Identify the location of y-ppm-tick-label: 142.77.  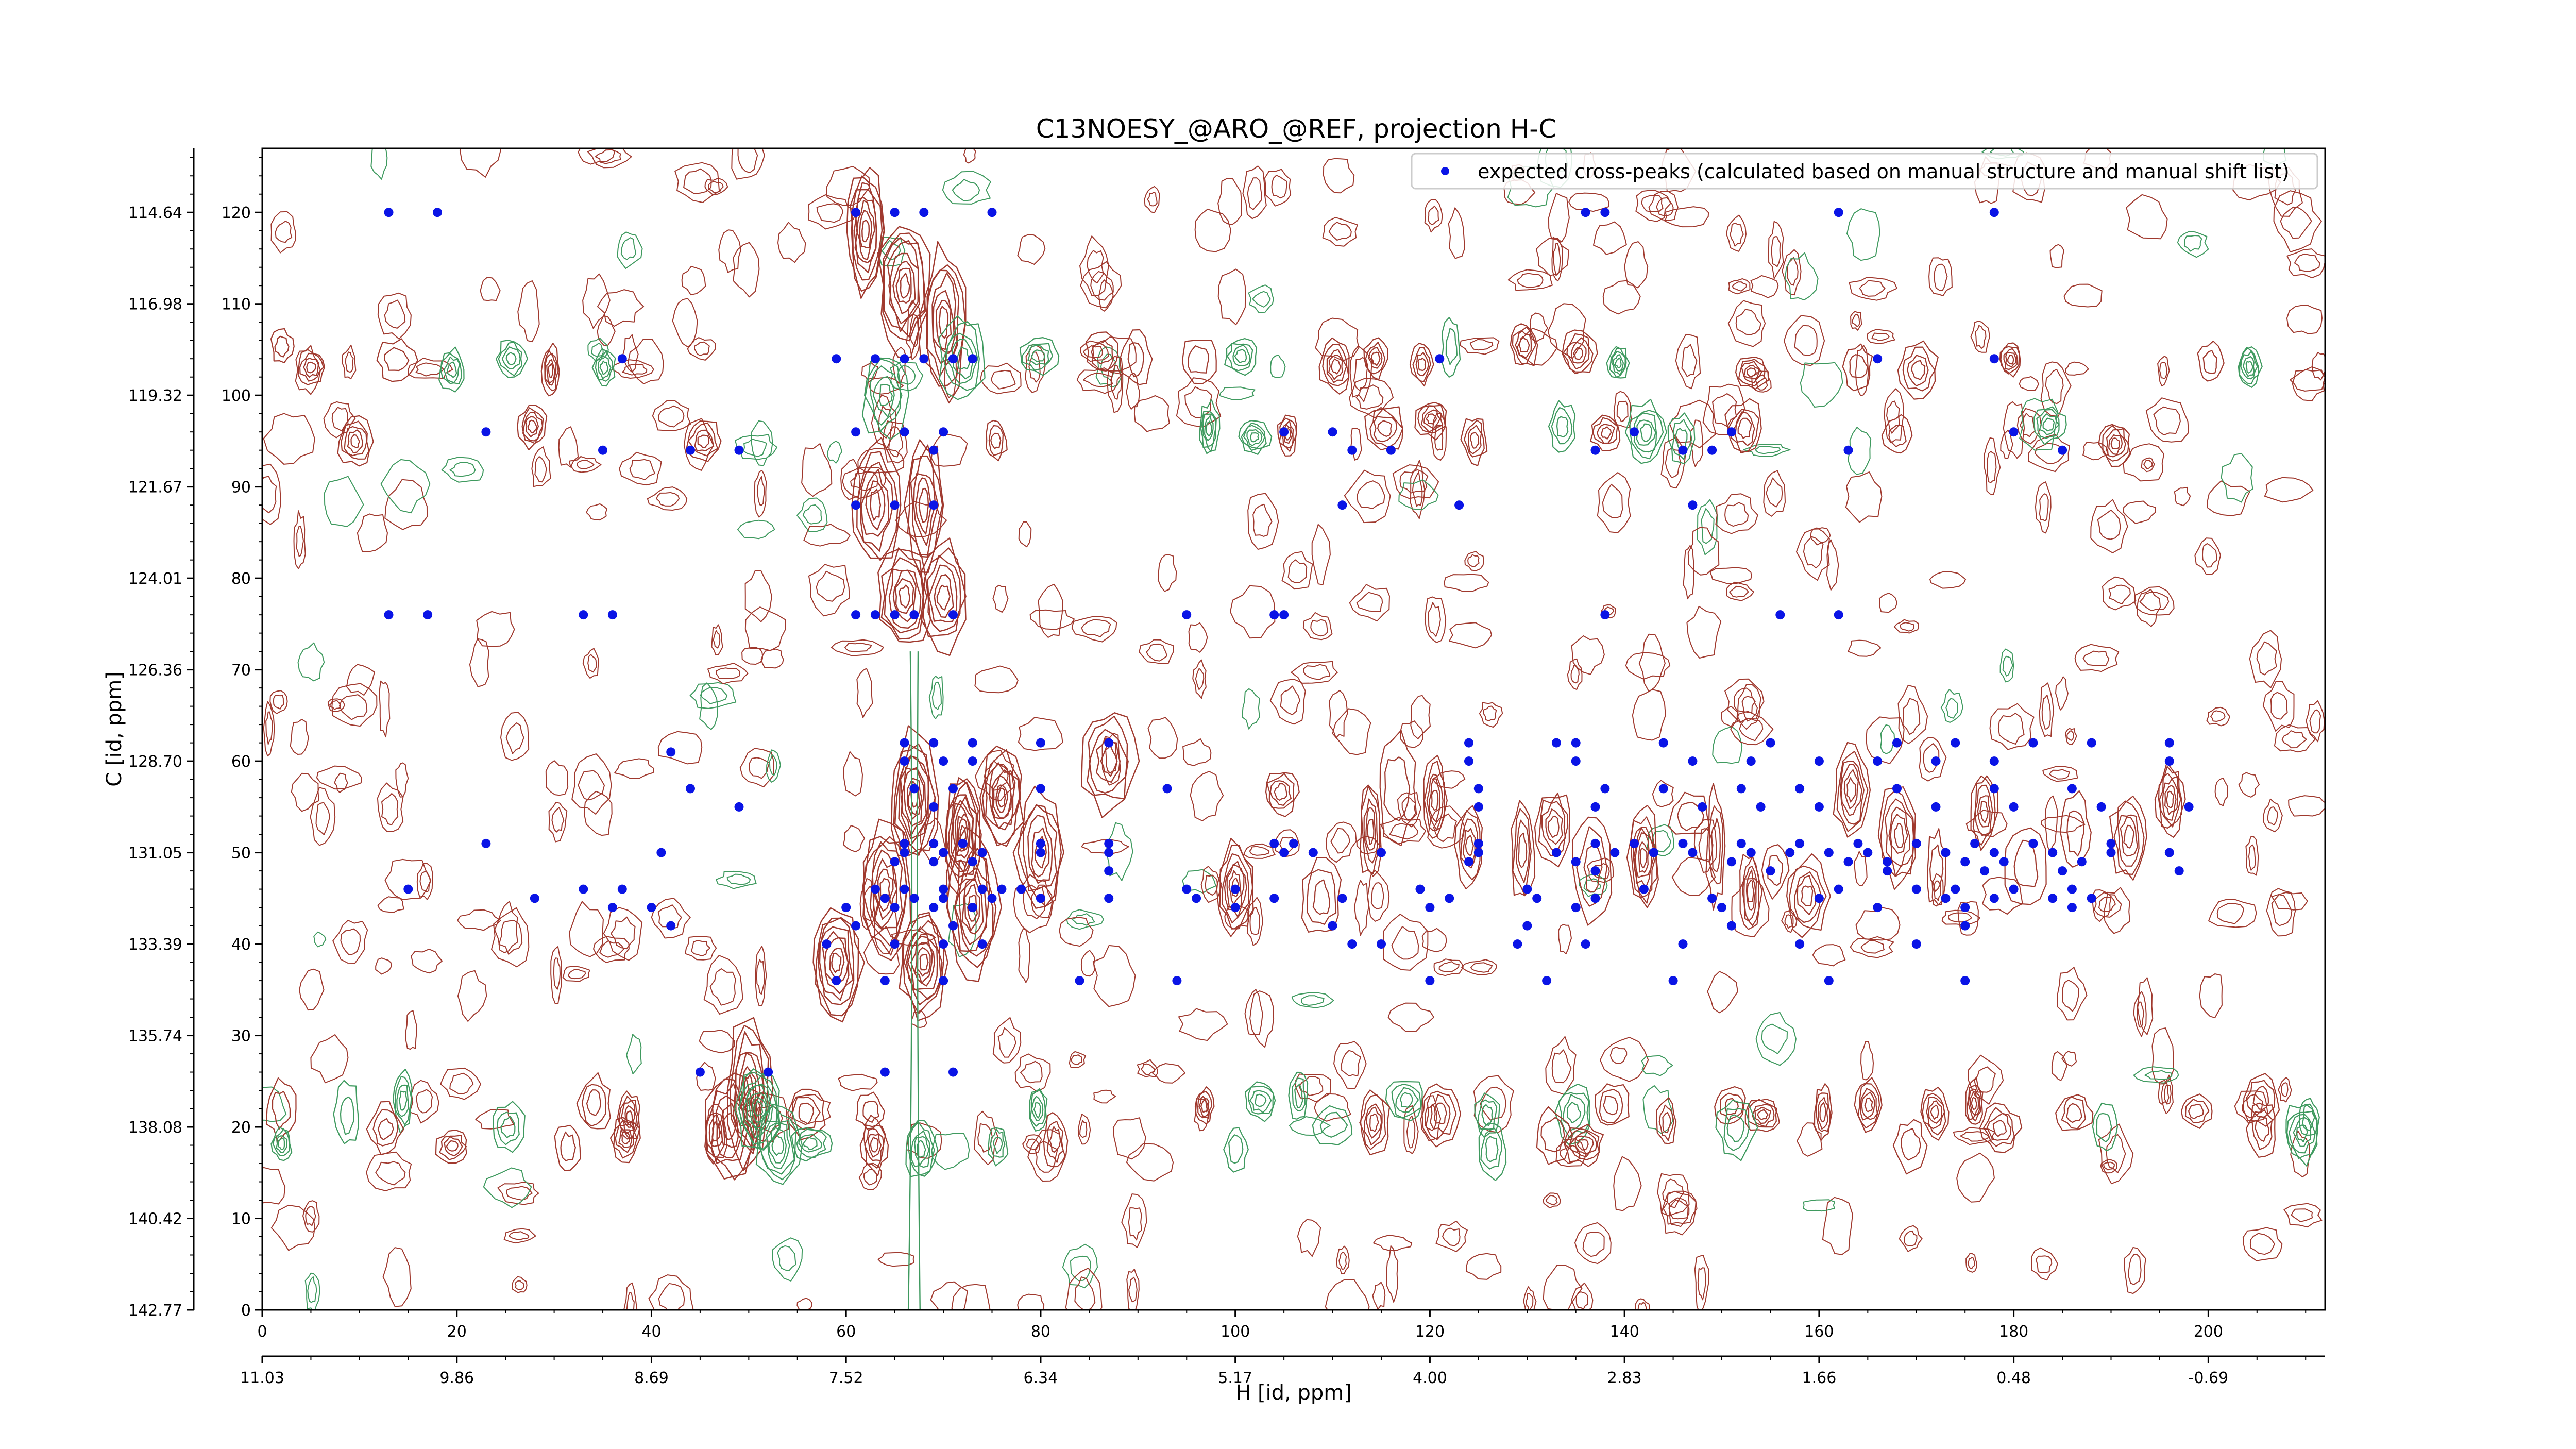
(155, 1311).